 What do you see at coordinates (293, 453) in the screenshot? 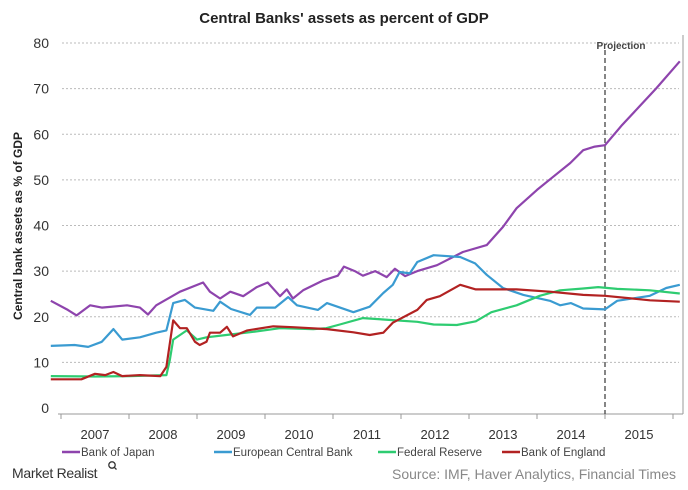
I see `legend-label: European Central Bank` at bounding box center [293, 453].